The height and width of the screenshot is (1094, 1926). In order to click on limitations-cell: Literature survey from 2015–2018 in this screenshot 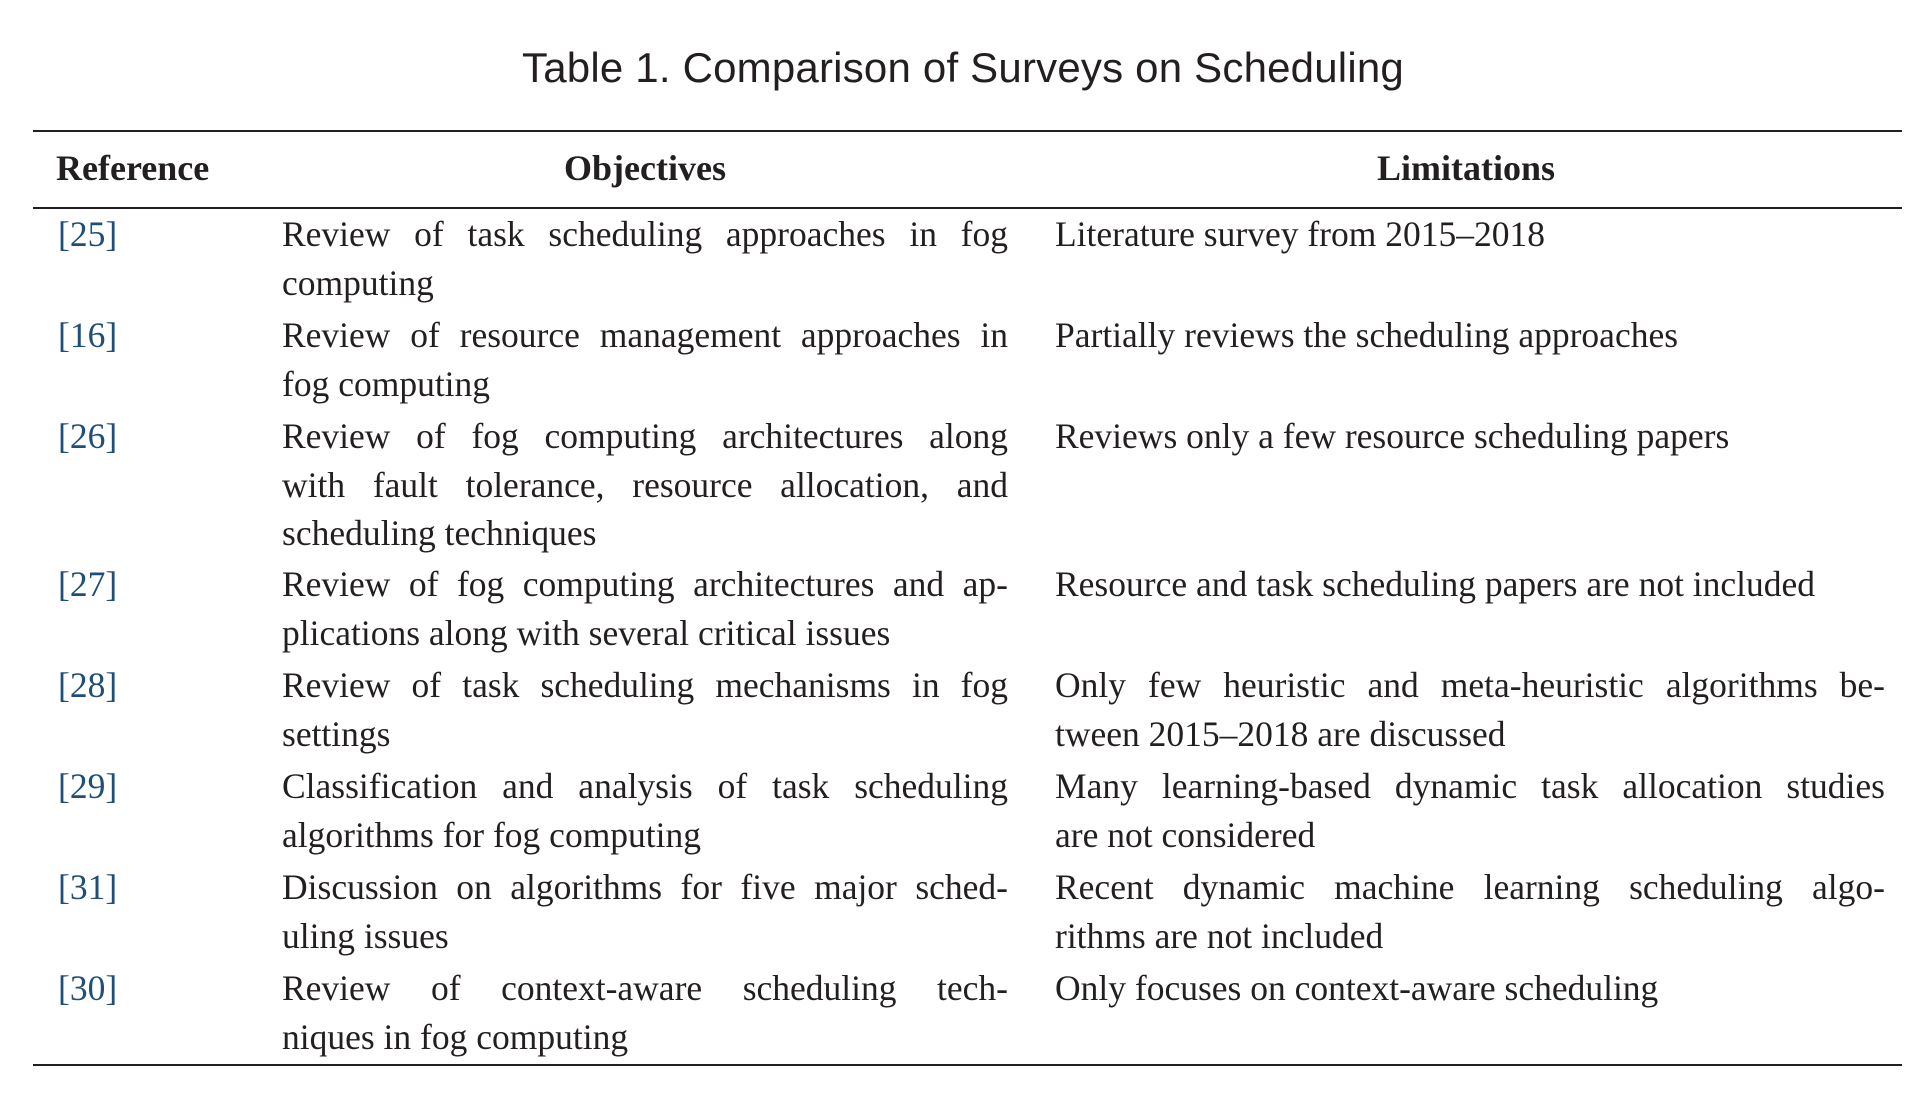, I will do `click(1470, 234)`.